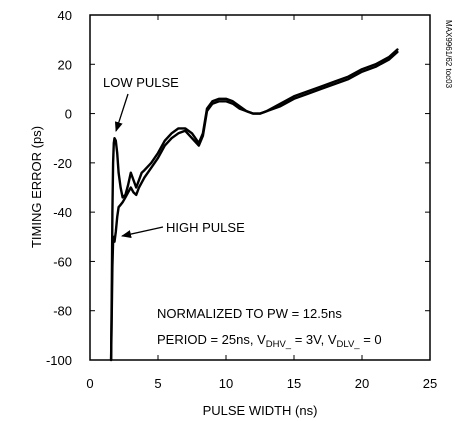 This screenshot has height=421, width=455. What do you see at coordinates (226, 383) in the screenshot?
I see `x-tick-label: 10` at bounding box center [226, 383].